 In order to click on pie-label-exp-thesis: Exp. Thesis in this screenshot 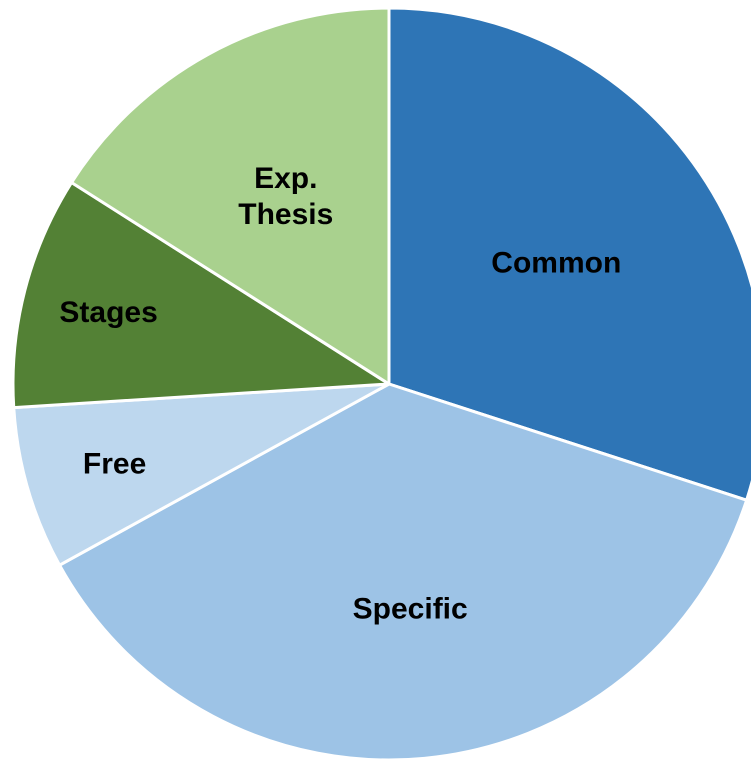, I will do `click(285, 196)`.